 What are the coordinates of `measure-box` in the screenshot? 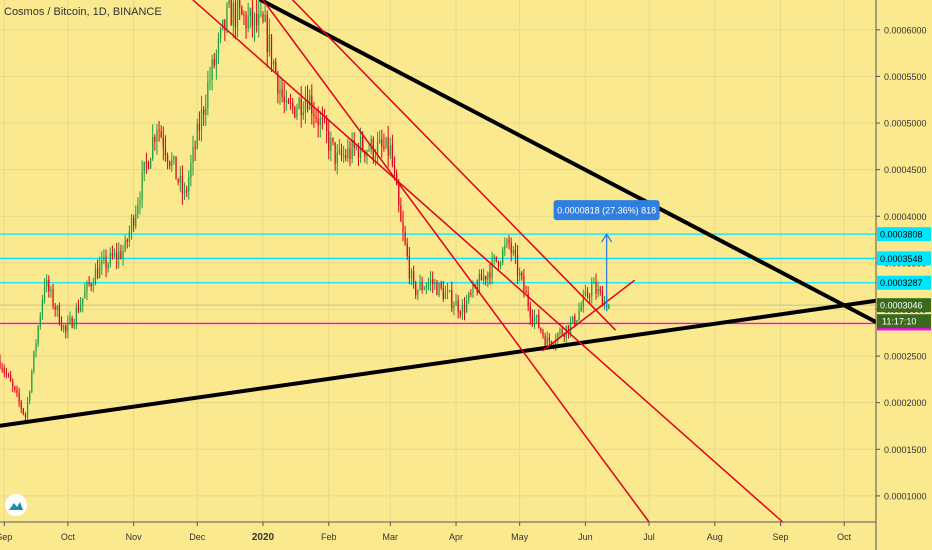 It's located at (606, 210).